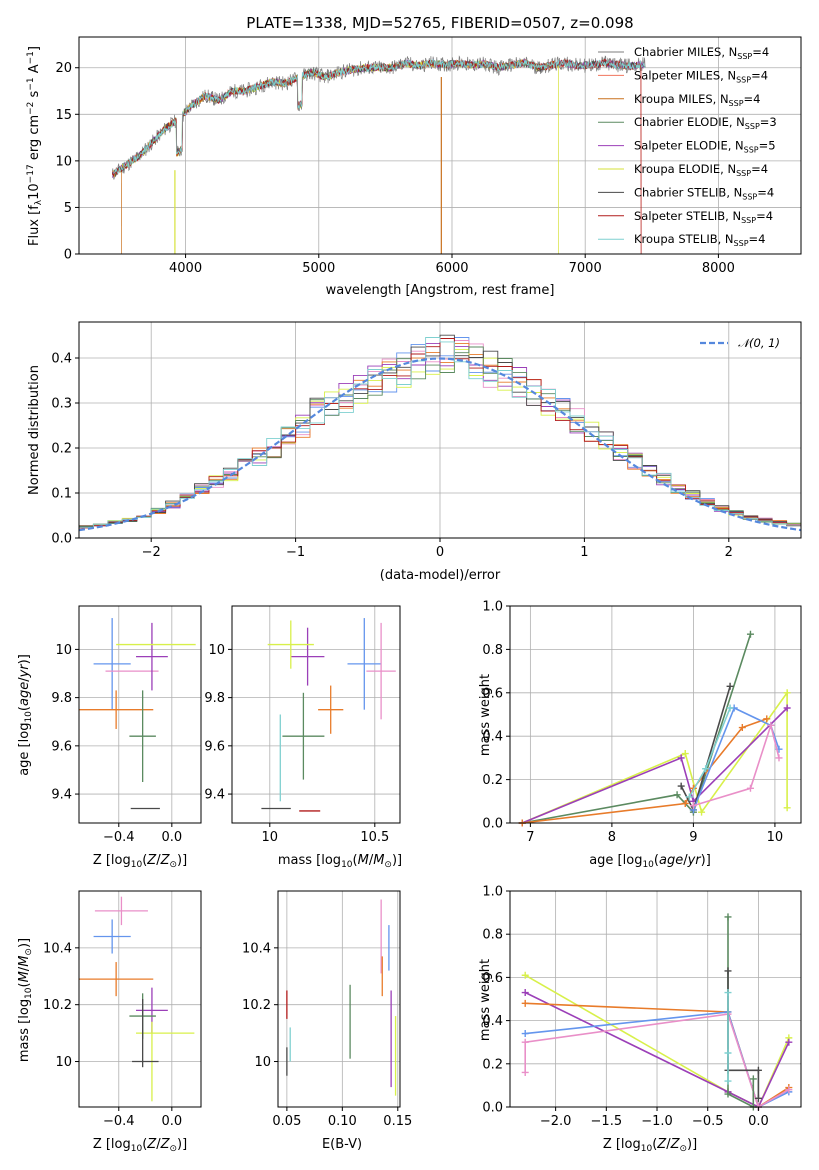 The width and height of the screenshot is (819, 1170). Describe the element at coordinates (68, 255) in the screenshot. I see `y-tick-label: 0` at that location.